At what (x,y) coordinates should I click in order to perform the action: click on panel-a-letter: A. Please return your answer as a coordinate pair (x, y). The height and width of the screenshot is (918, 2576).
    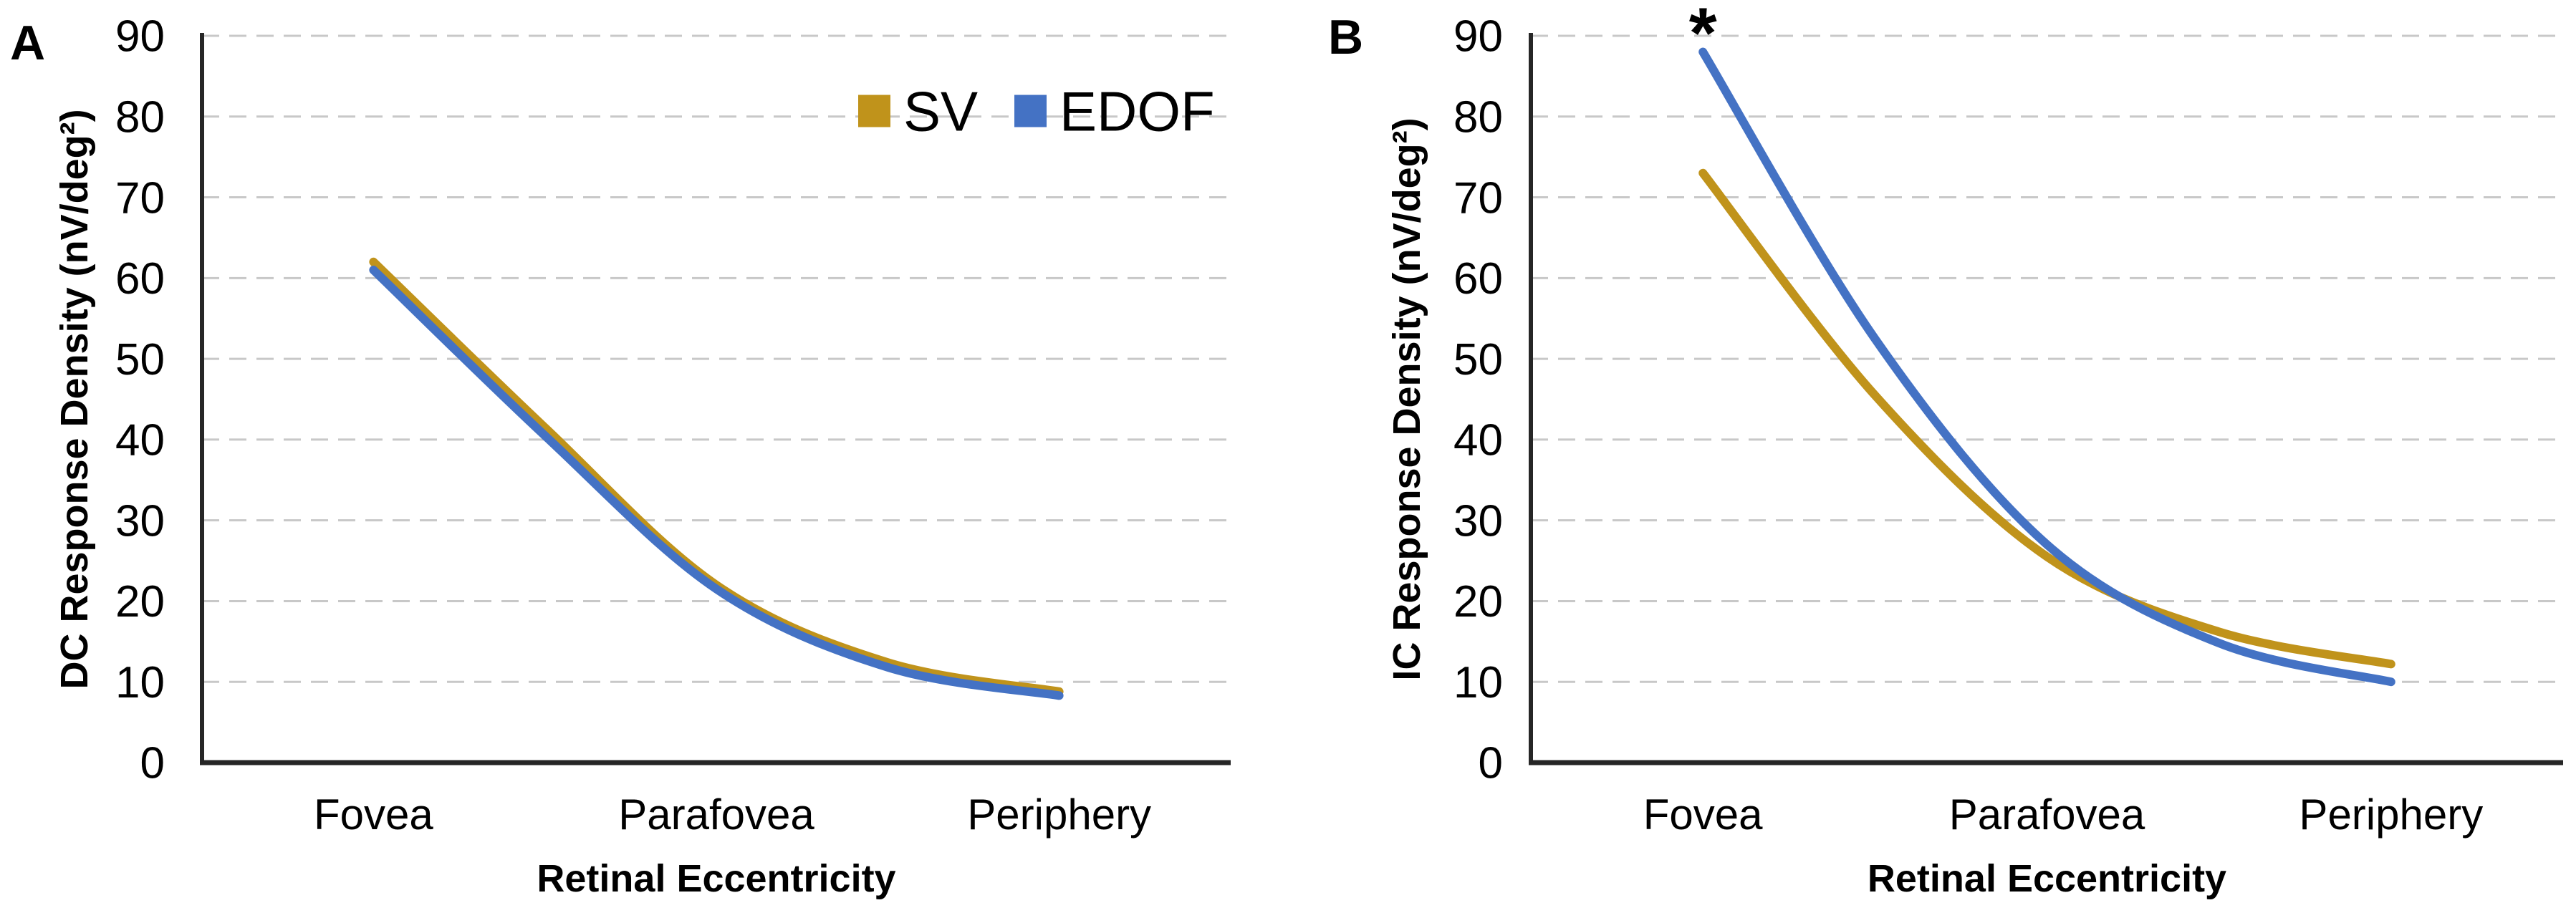
    Looking at the image, I should click on (28, 43).